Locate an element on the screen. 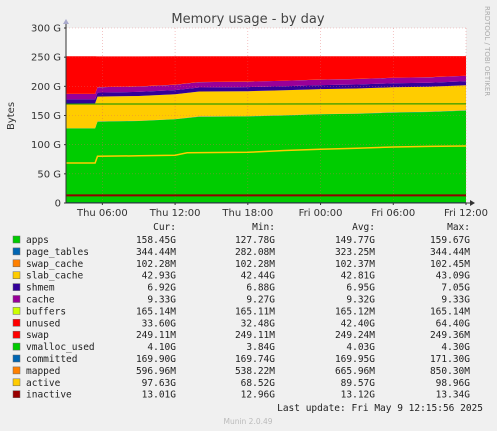 The width and height of the screenshot is (497, 431). legend-name: inactive is located at coordinates (49, 395).